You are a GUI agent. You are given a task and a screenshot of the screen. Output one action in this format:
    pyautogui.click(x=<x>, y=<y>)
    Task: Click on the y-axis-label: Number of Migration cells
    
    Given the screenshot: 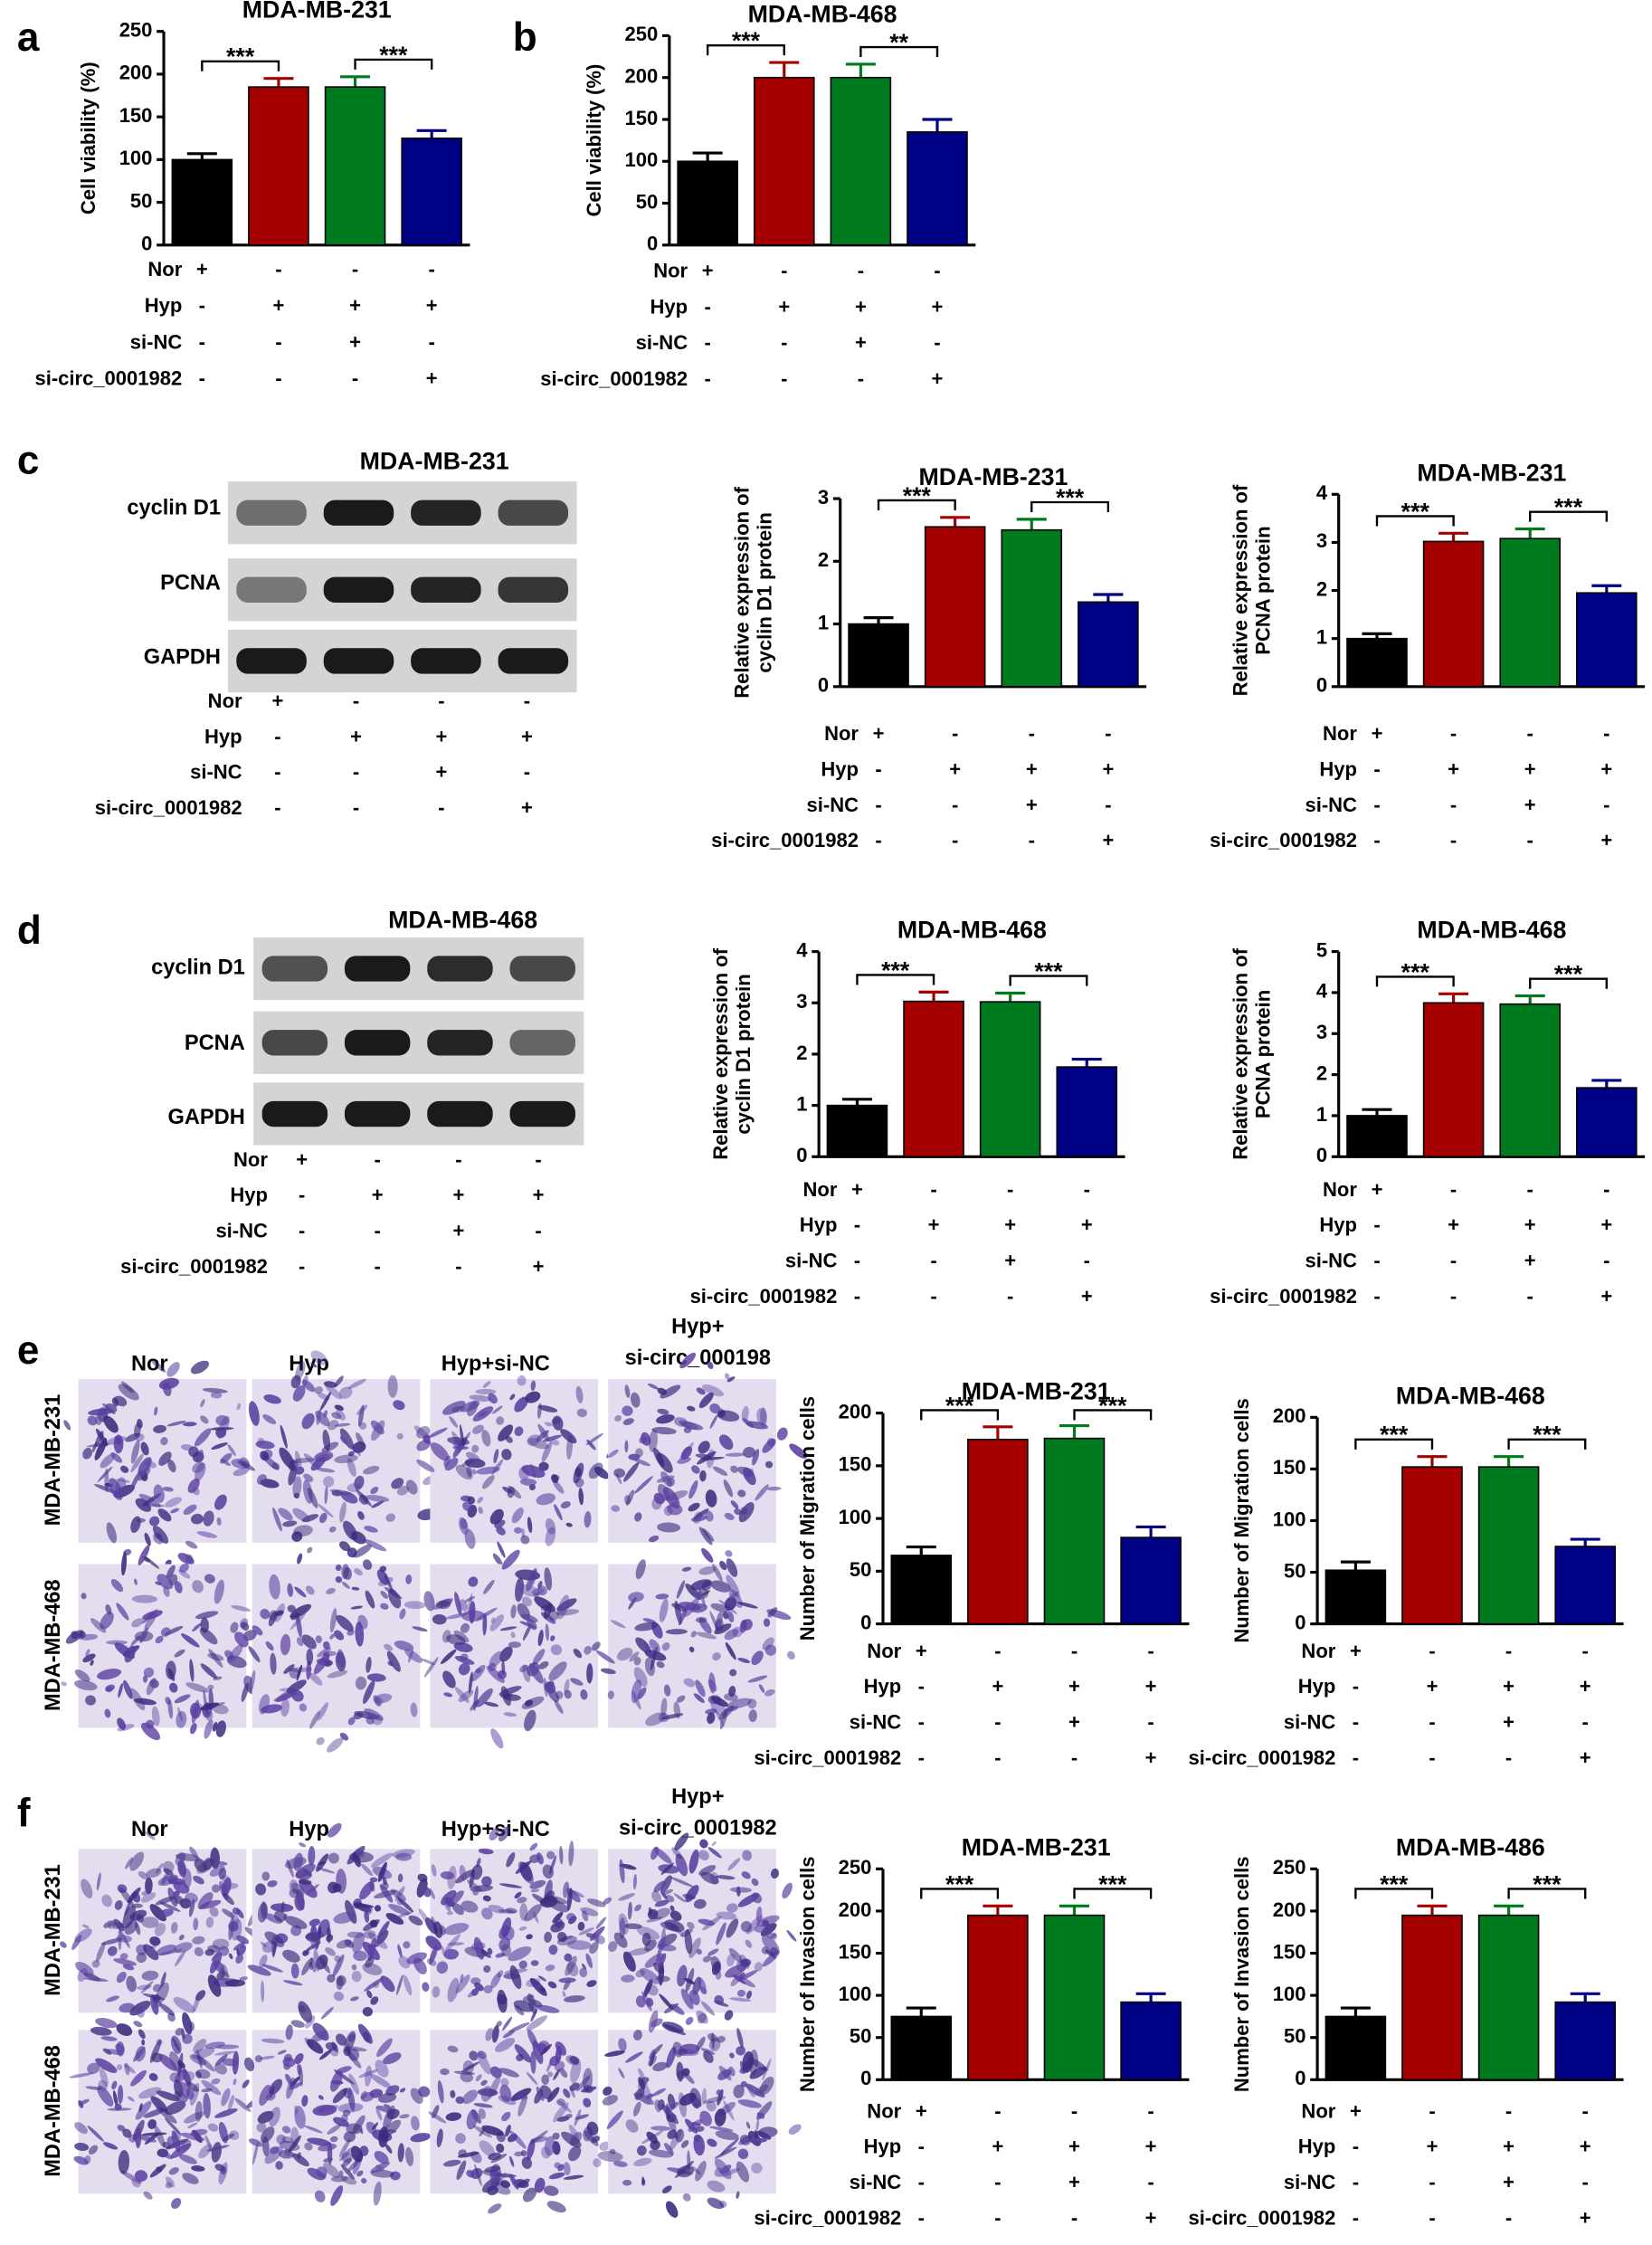 What is the action you would take?
    pyautogui.click(x=807, y=1518)
    